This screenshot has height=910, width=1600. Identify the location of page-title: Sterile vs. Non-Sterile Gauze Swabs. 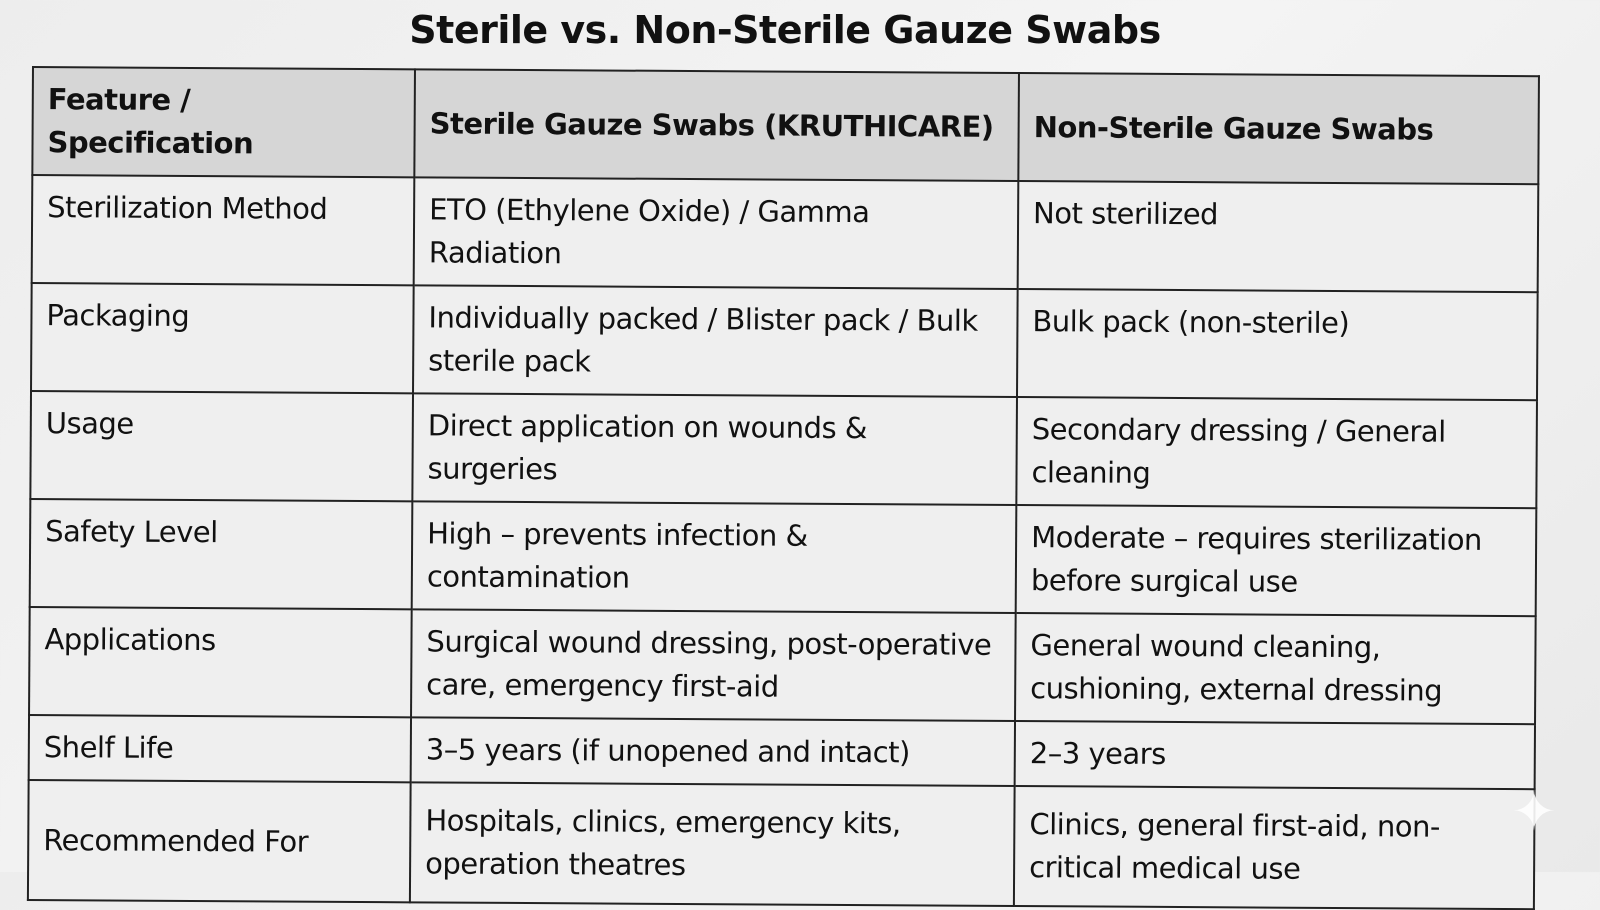
(785, 30).